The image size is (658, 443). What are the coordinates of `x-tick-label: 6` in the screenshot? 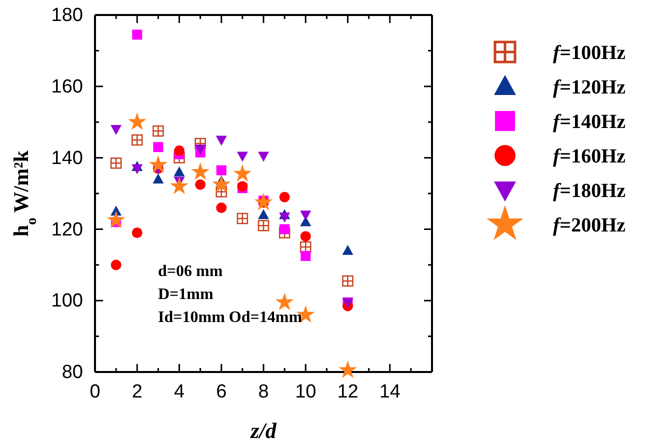 It's located at (221, 391).